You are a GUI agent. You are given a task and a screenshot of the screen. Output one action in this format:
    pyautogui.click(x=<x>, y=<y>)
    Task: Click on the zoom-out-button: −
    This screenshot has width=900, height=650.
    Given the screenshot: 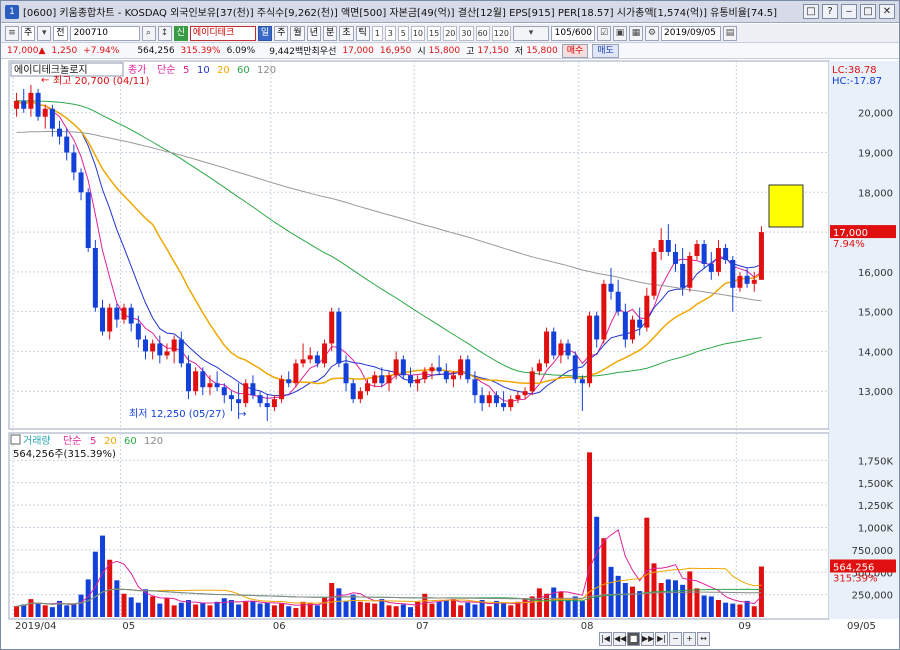 What is the action you would take?
    pyautogui.click(x=675, y=639)
    